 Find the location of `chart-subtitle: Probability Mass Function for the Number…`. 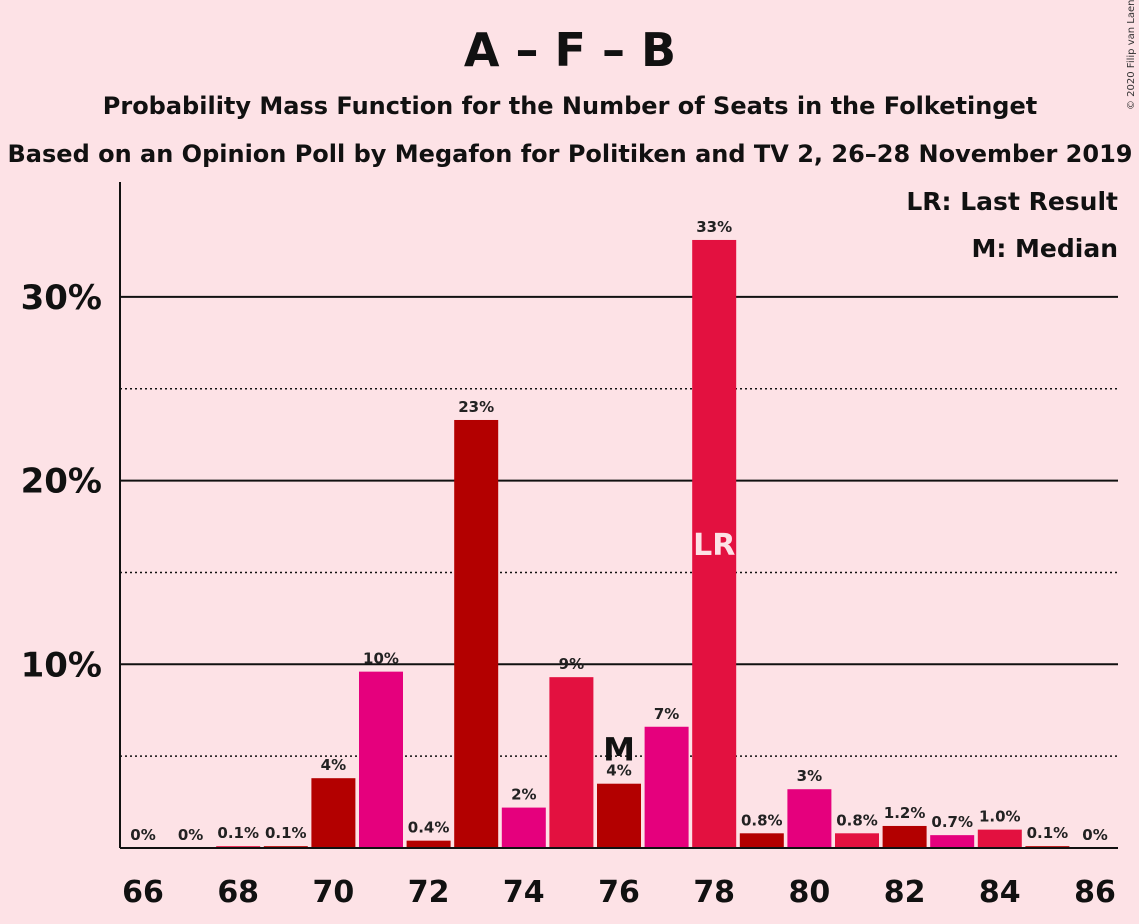

chart-subtitle: Probability Mass Function for the Number… is located at coordinates (570, 106).